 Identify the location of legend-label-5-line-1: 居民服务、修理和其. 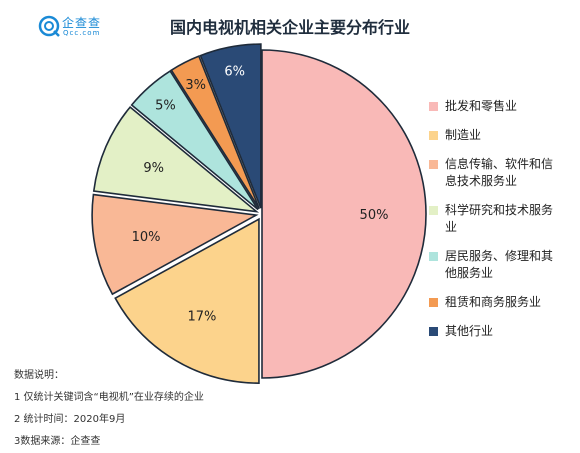
(499, 256).